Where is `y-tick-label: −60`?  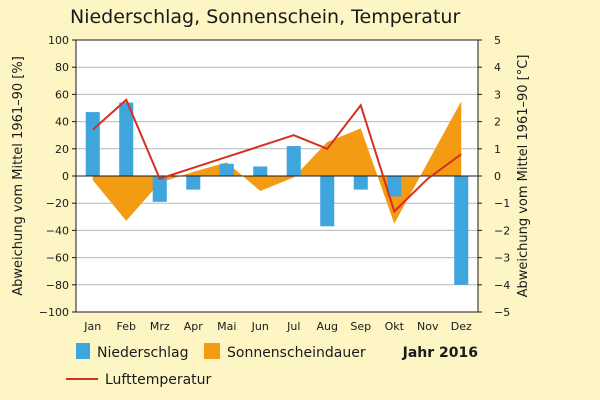 y-tick-label: −60 is located at coordinates (57, 258).